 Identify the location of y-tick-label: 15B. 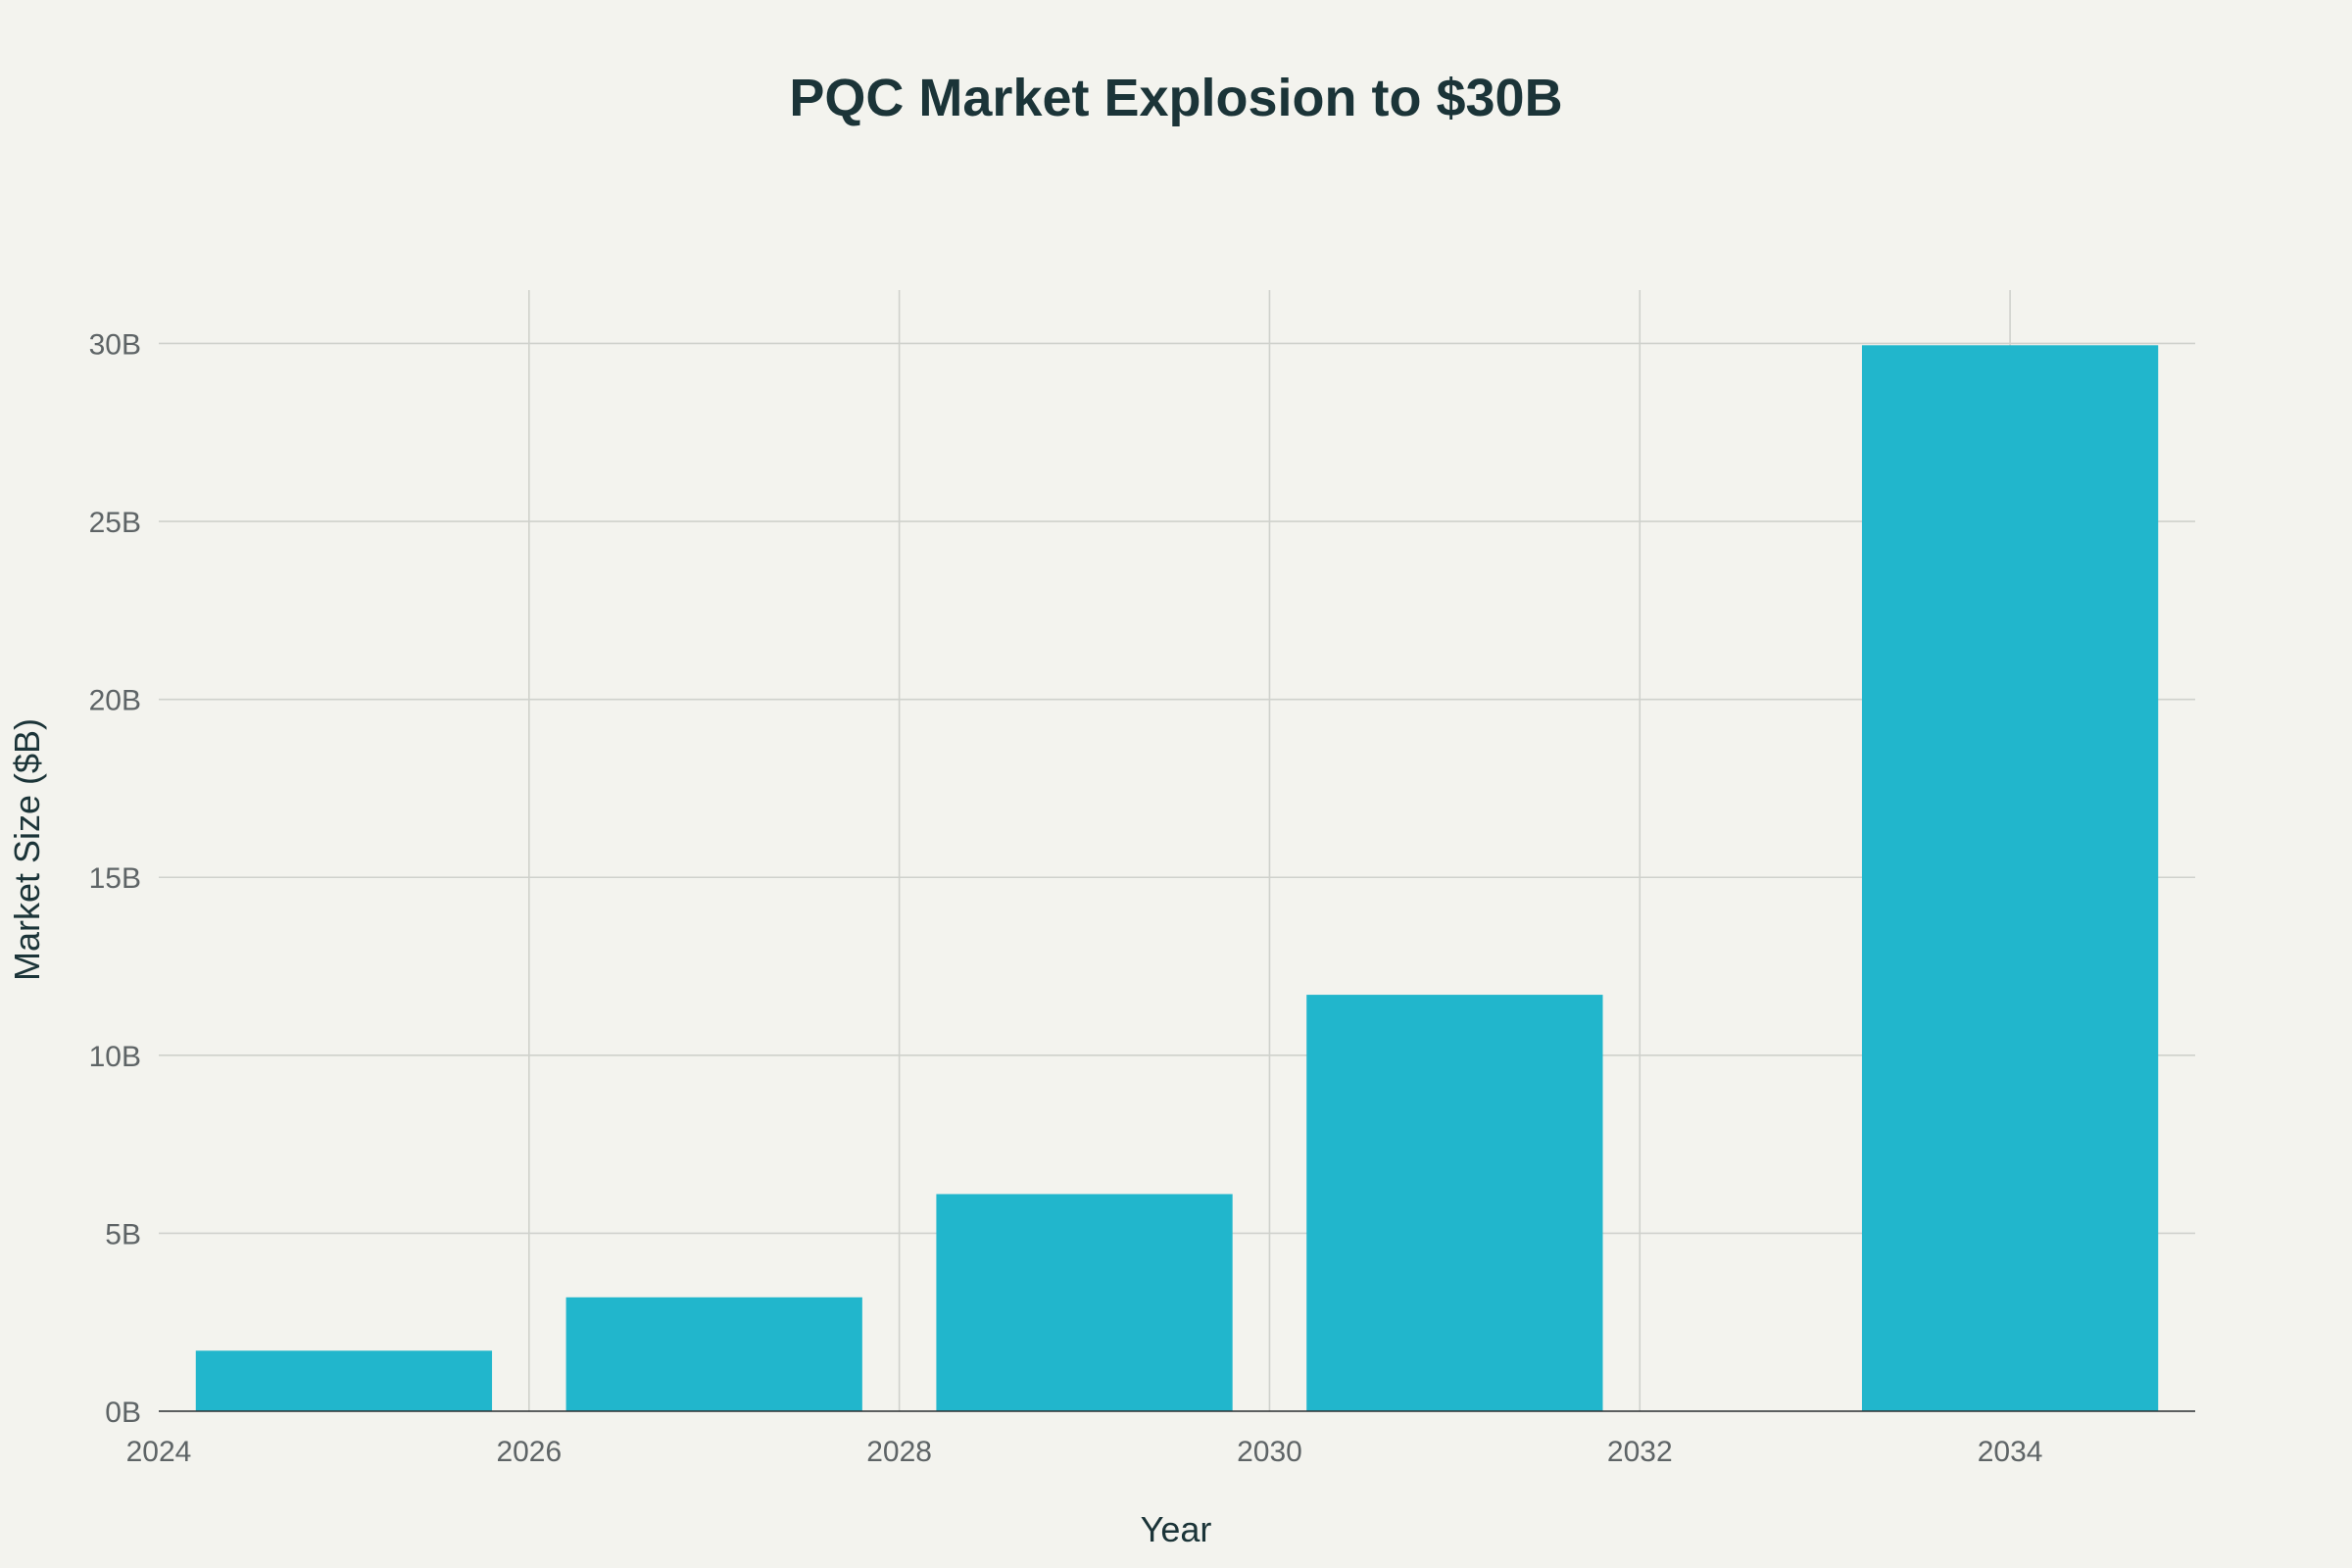
(115, 878).